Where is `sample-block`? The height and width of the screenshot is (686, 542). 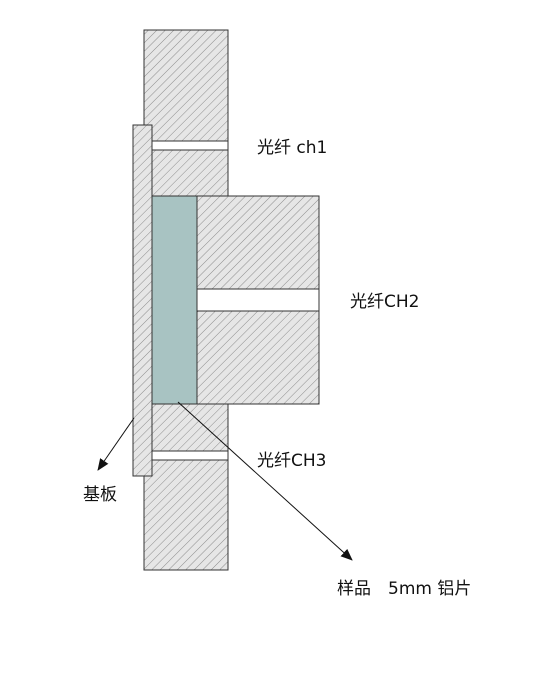
sample-block is located at coordinates (174, 300).